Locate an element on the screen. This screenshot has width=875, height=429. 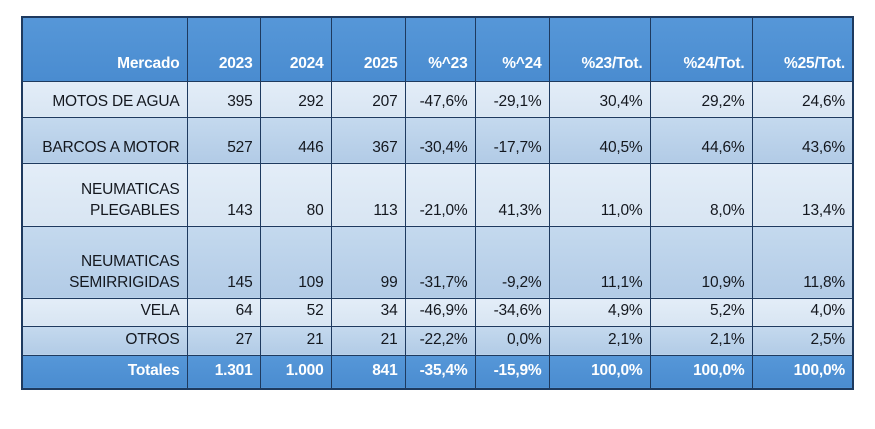
totals-cell: 841 is located at coordinates (368, 372).